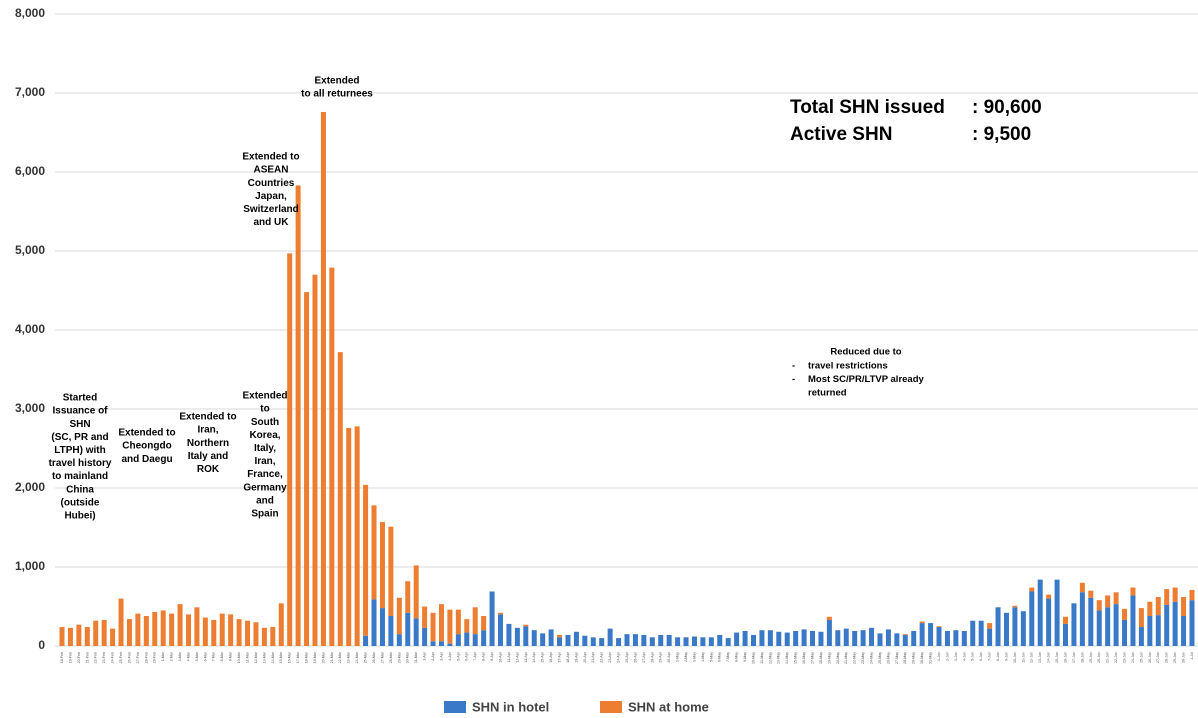  What do you see at coordinates (1001, 134) in the screenshot?
I see `stat-value: : 9,500` at bounding box center [1001, 134].